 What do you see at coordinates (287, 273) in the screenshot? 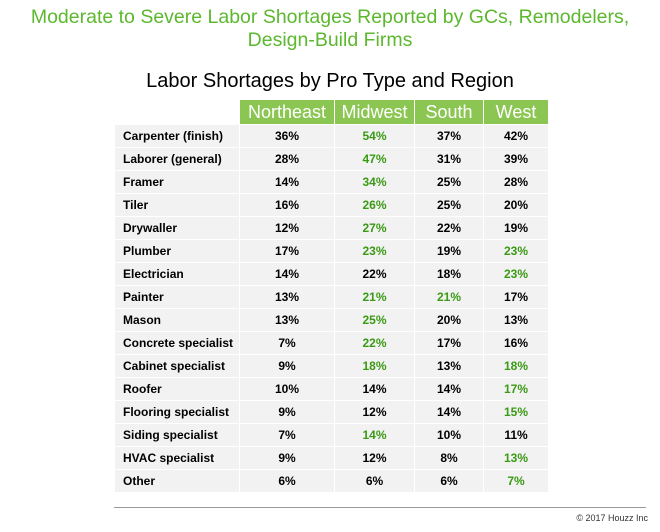
I see `cell-northeast: 14%` at bounding box center [287, 273].